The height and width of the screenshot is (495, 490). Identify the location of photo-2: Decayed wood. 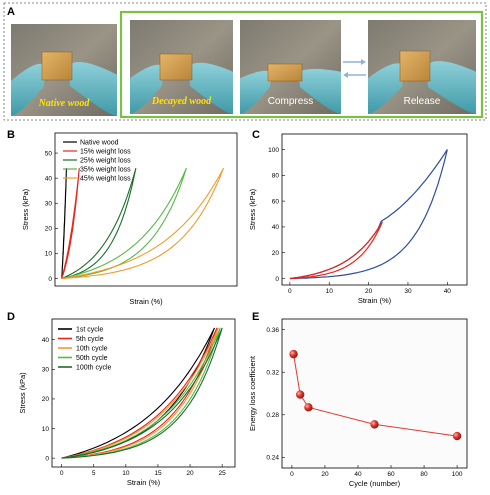
(181, 67).